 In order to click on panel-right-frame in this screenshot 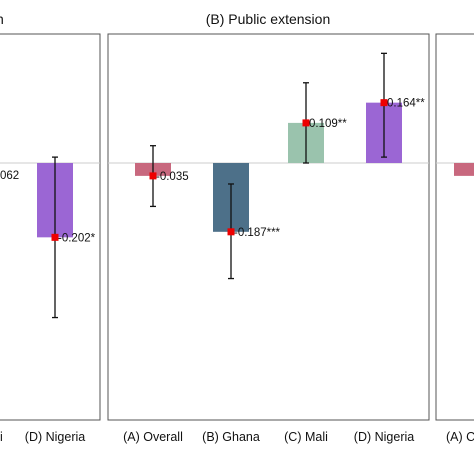, I will do `click(454, 227)`.